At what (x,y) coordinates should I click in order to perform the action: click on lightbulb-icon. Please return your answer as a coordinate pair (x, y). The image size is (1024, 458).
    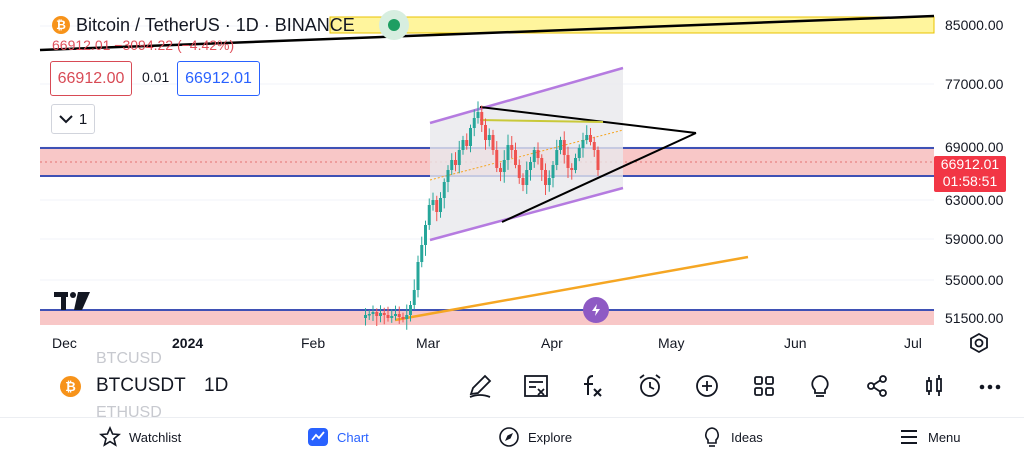
    Looking at the image, I should click on (712, 437).